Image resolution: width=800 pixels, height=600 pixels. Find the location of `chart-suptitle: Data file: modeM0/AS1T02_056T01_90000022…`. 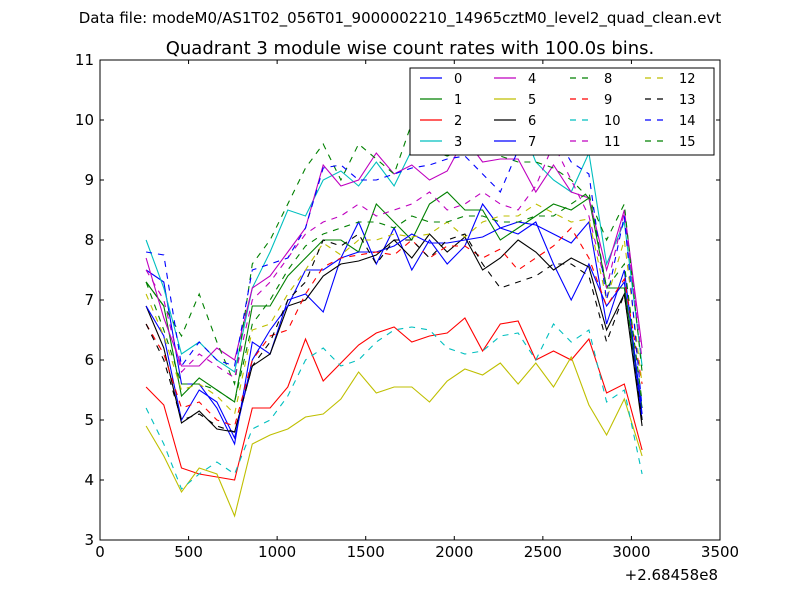

chart-suptitle: Data file: modeM0/AS1T02_056T01_90000022… is located at coordinates (400, 18).